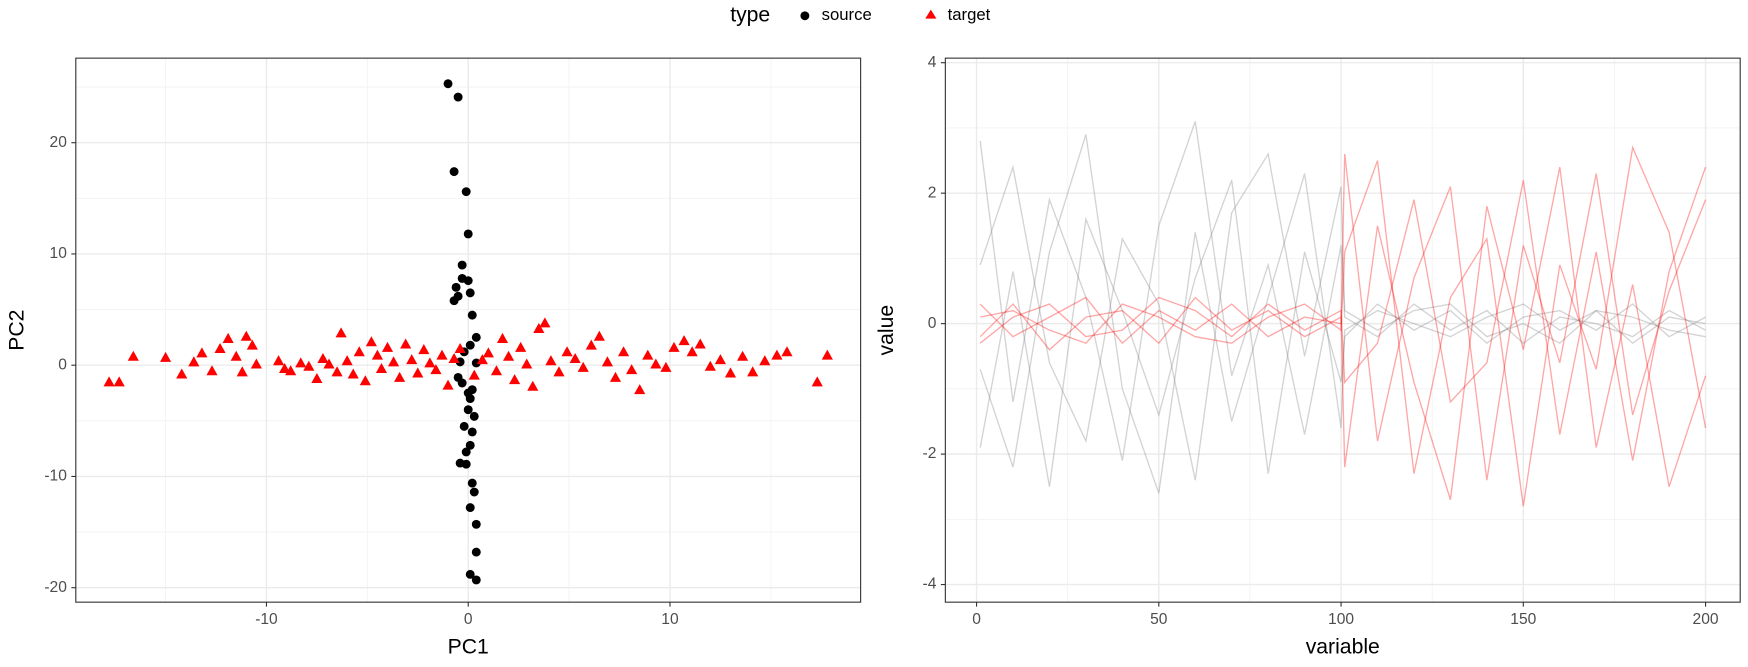  What do you see at coordinates (1159, 619) in the screenshot?
I see `x-tick-label: 50` at bounding box center [1159, 619].